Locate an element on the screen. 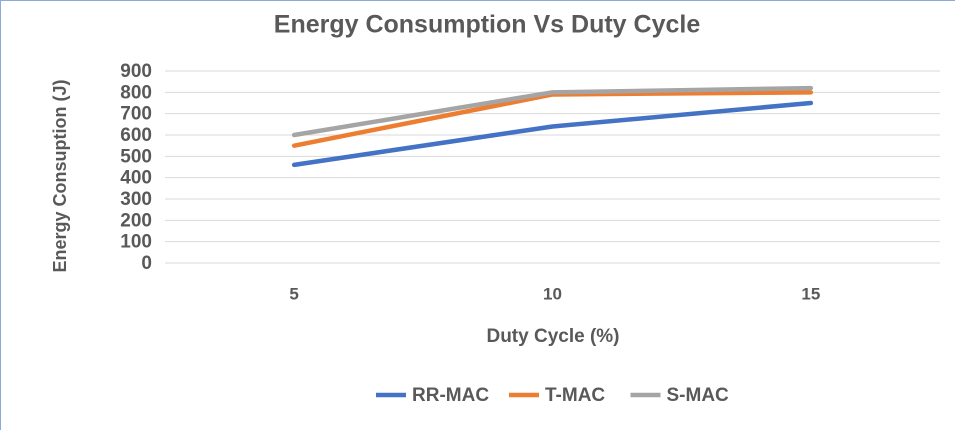 The width and height of the screenshot is (955, 430). legend-label: S-MAC is located at coordinates (698, 395).